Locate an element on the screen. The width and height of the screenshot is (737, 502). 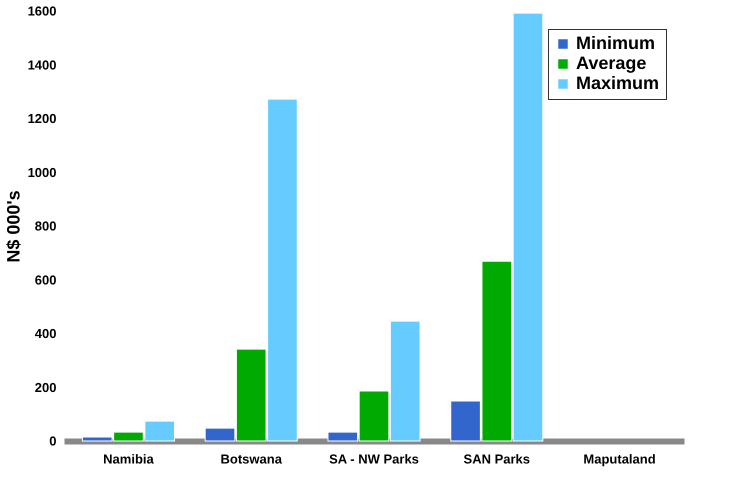
y-tick-label: 1200 is located at coordinates (42, 118).